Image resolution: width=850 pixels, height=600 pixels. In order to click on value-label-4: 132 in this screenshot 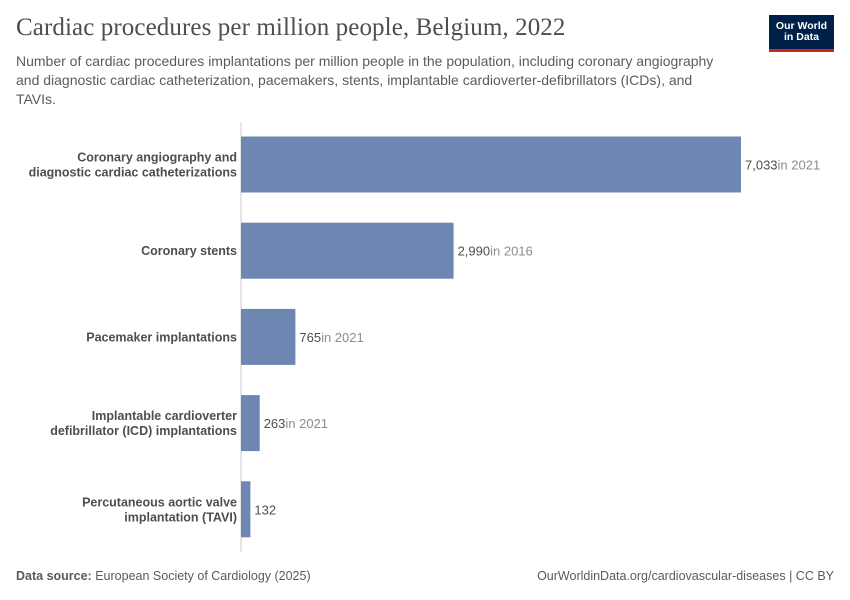, I will do `click(265, 509)`.